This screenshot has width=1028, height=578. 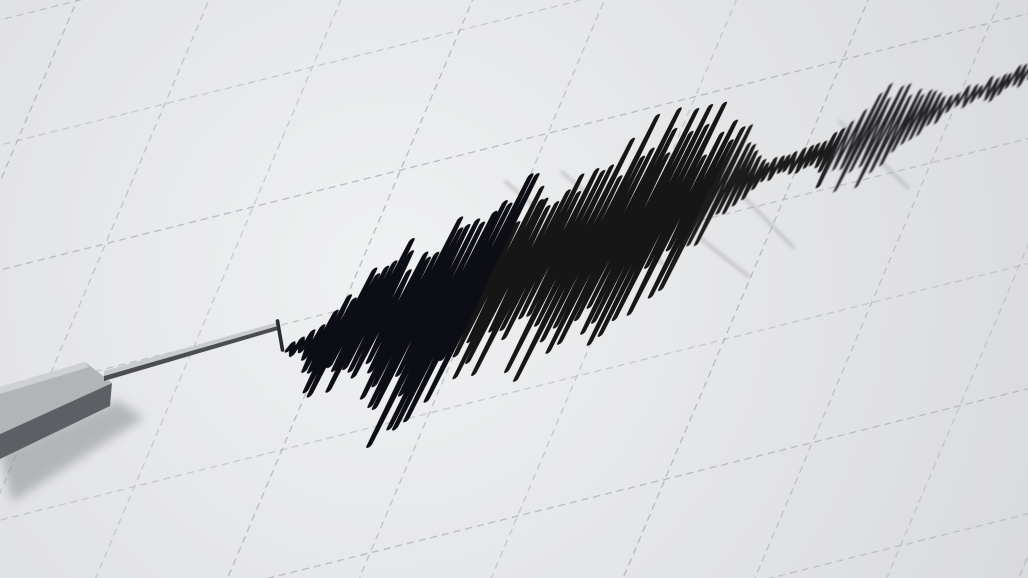 What do you see at coordinates (191, 349) in the screenshot?
I see `pen-rod-top` at bounding box center [191, 349].